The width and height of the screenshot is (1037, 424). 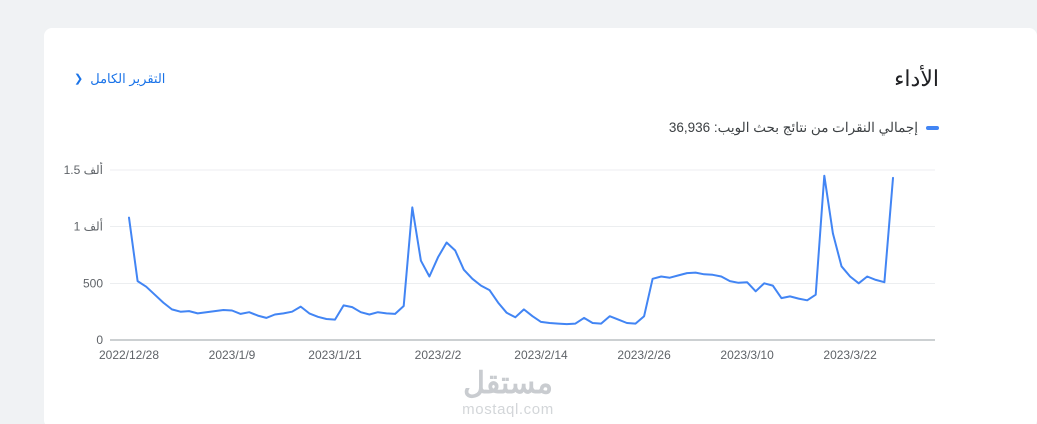 What do you see at coordinates (850, 355) in the screenshot?
I see `x-axis-tick-label: 2023/3/22` at bounding box center [850, 355].